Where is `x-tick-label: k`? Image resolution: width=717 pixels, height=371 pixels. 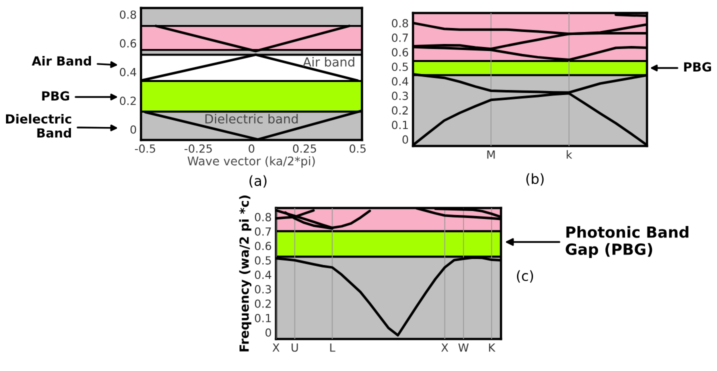 x-tick-label: k is located at coordinates (569, 154).